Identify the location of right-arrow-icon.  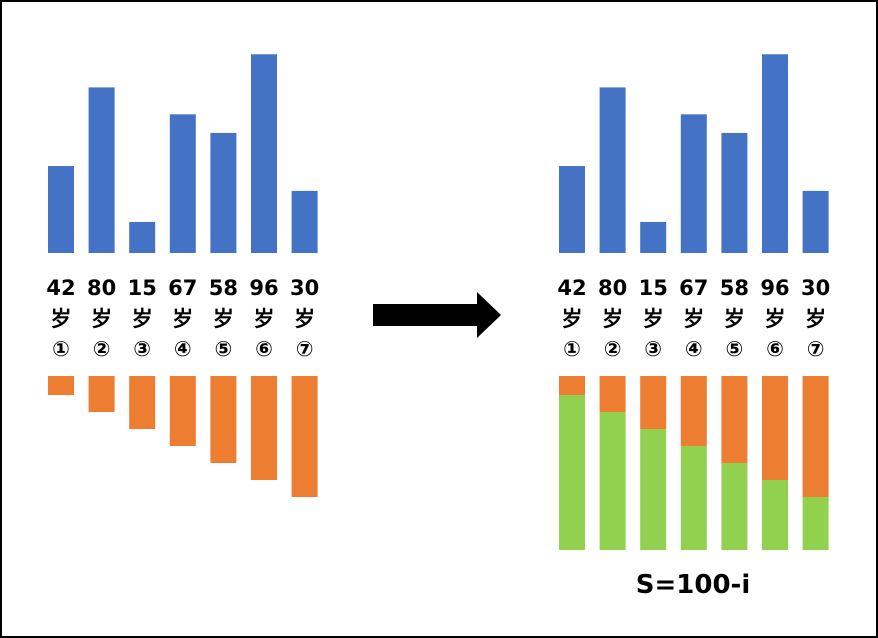
(437, 315).